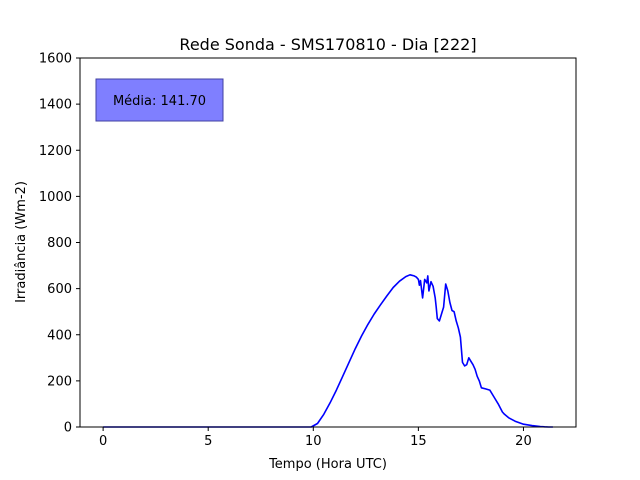  I want to click on mean-annotation-text: Média: 141.70, so click(159, 101).